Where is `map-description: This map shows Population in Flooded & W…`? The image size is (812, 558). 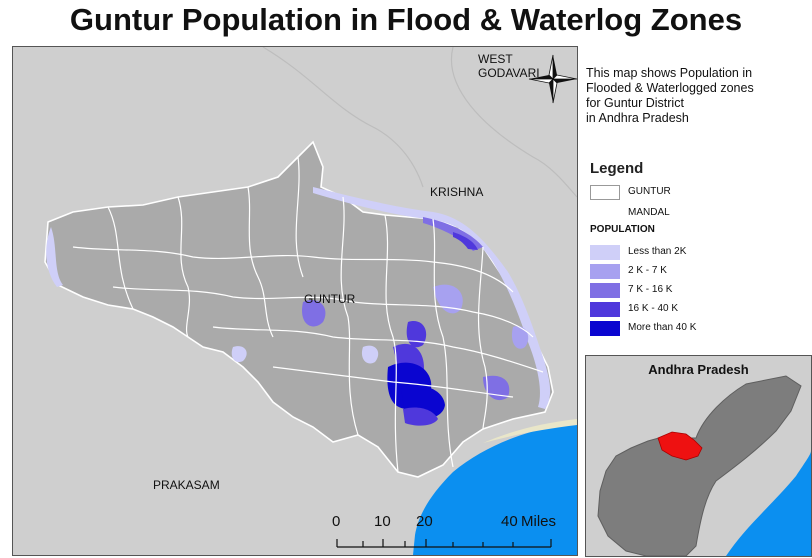
map-description: This map shows Population in Flooded & W… is located at coordinates (697, 96).